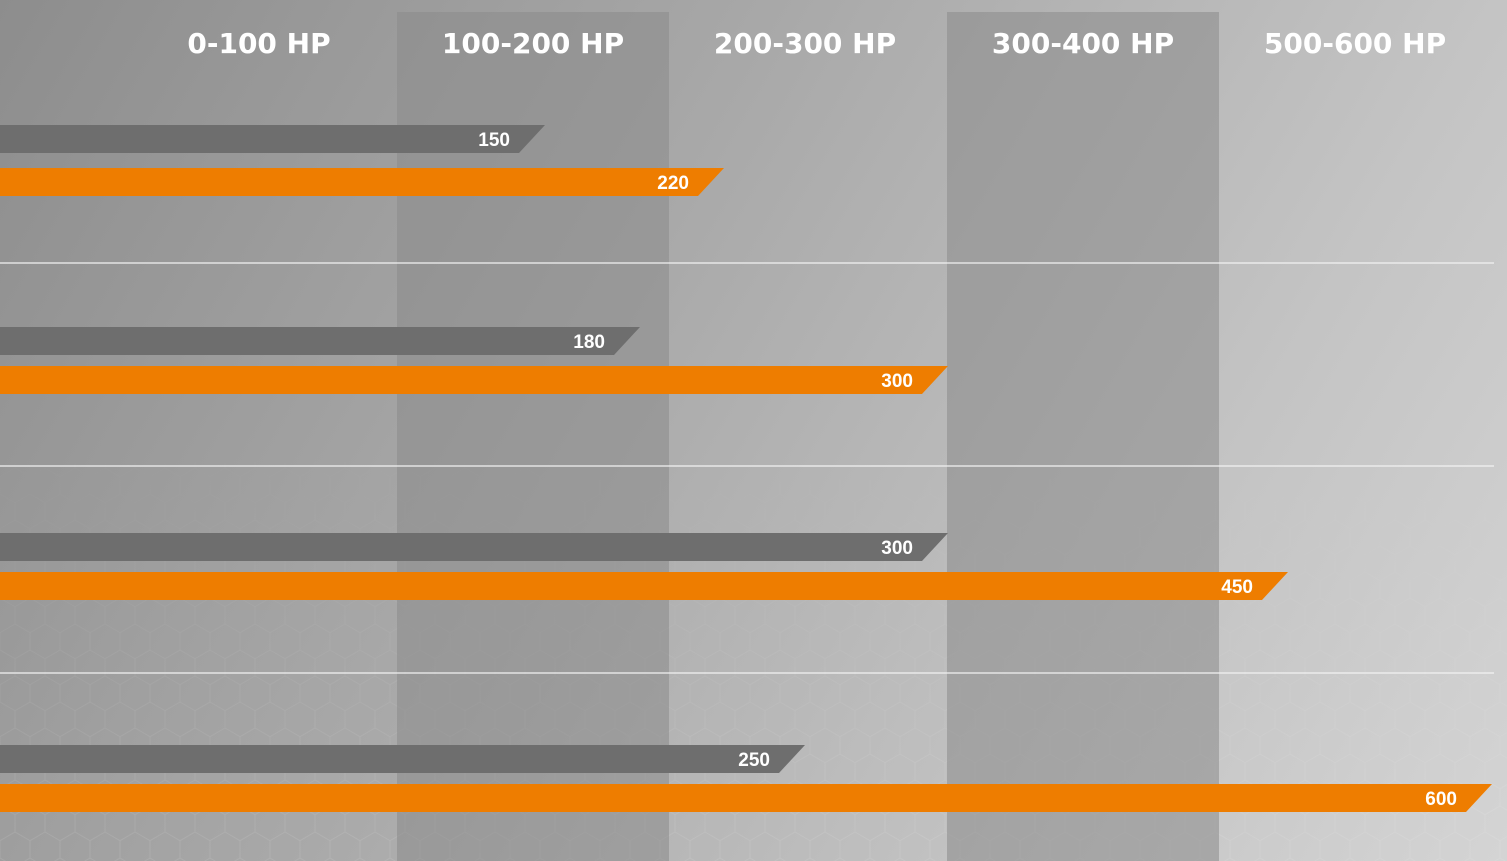 This screenshot has height=861, width=1507. Describe the element at coordinates (533, 43) in the screenshot. I see `column-header: 100-200 HP` at that location.